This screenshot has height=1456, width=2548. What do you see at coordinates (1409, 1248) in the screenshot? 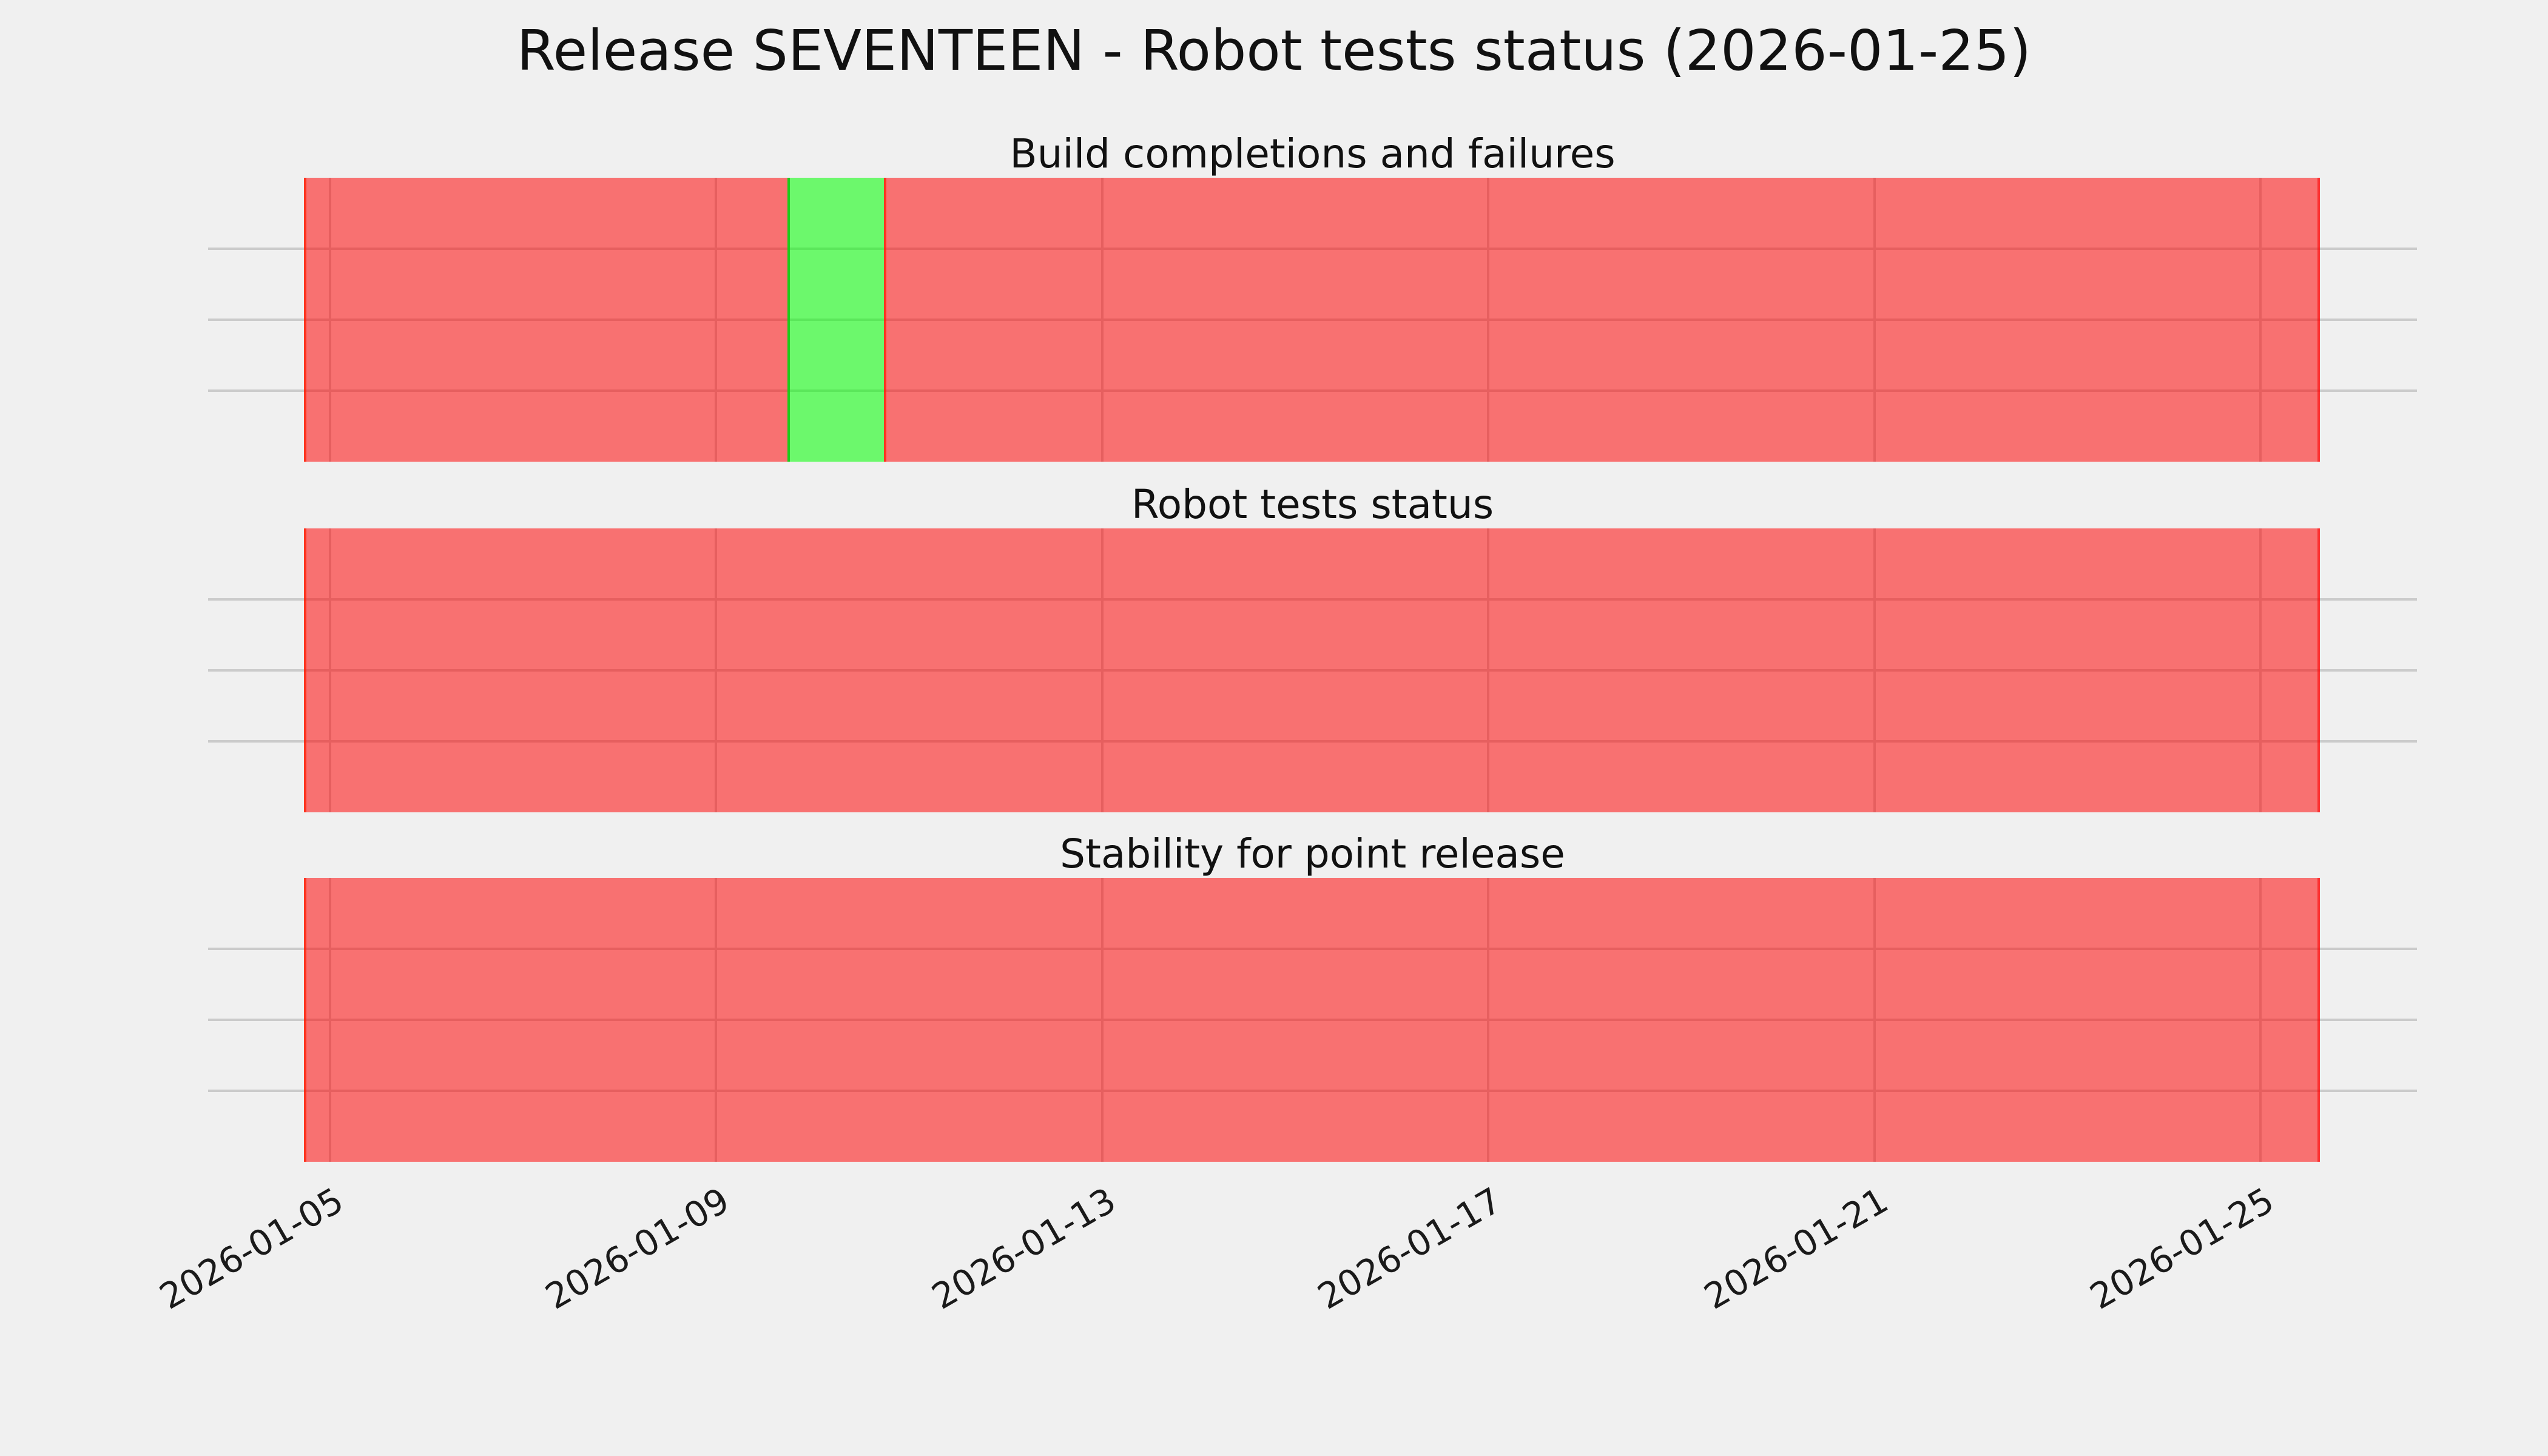
I see `x-tick-label: 2026-01-17` at bounding box center [1409, 1248].